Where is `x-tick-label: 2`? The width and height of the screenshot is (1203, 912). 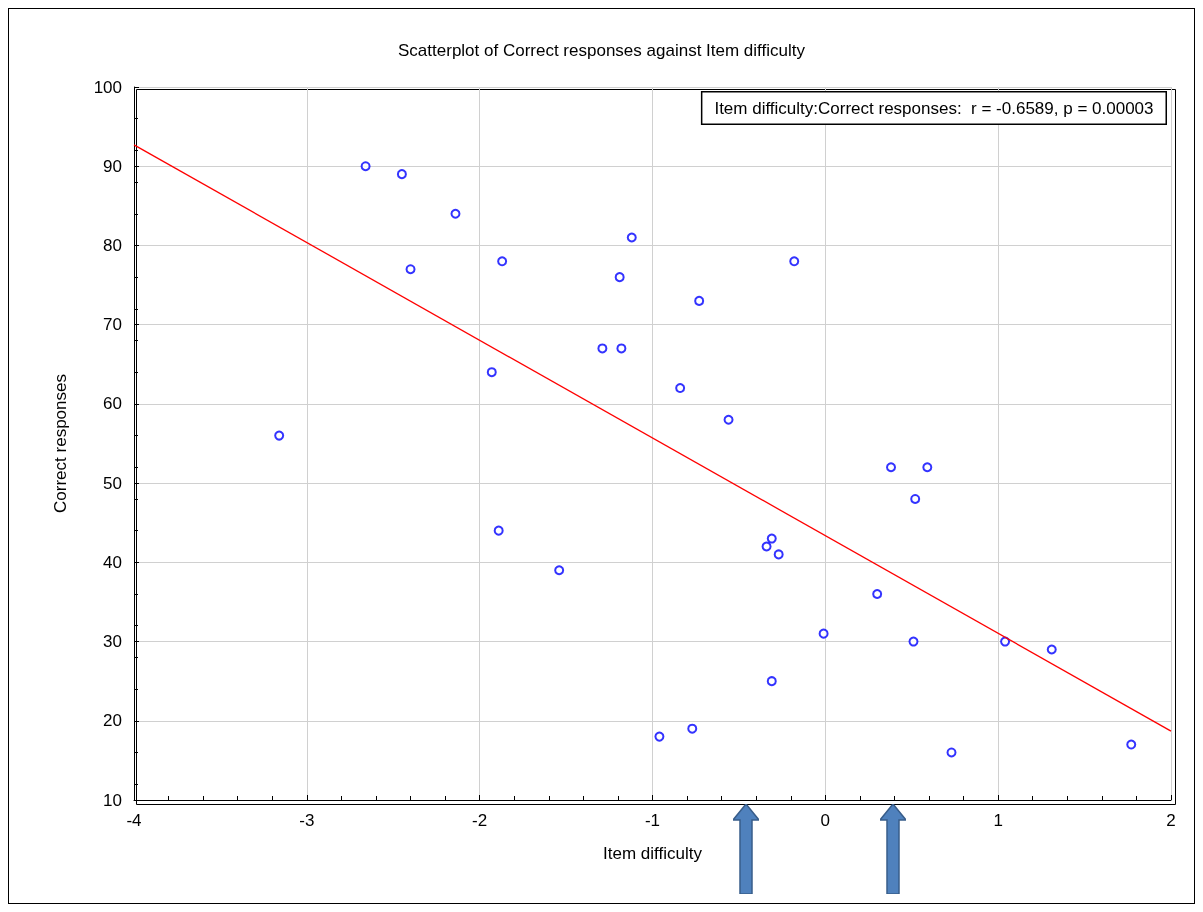
x-tick-label: 2 is located at coordinates (1171, 820).